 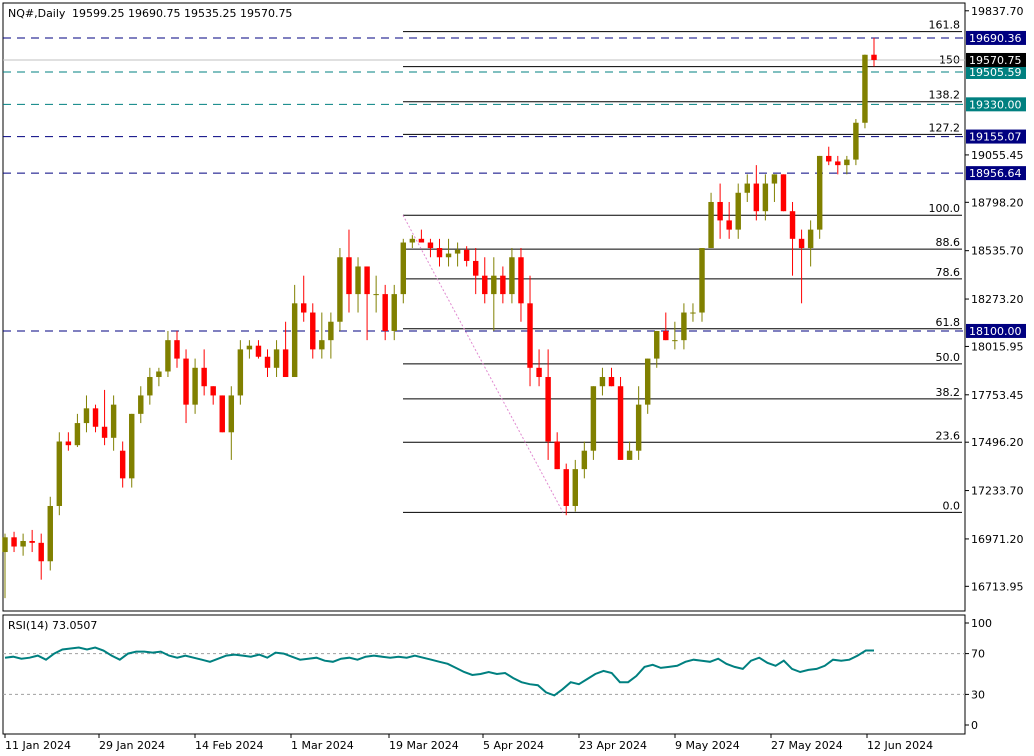 I want to click on rsi-panel, so click(x=484, y=674).